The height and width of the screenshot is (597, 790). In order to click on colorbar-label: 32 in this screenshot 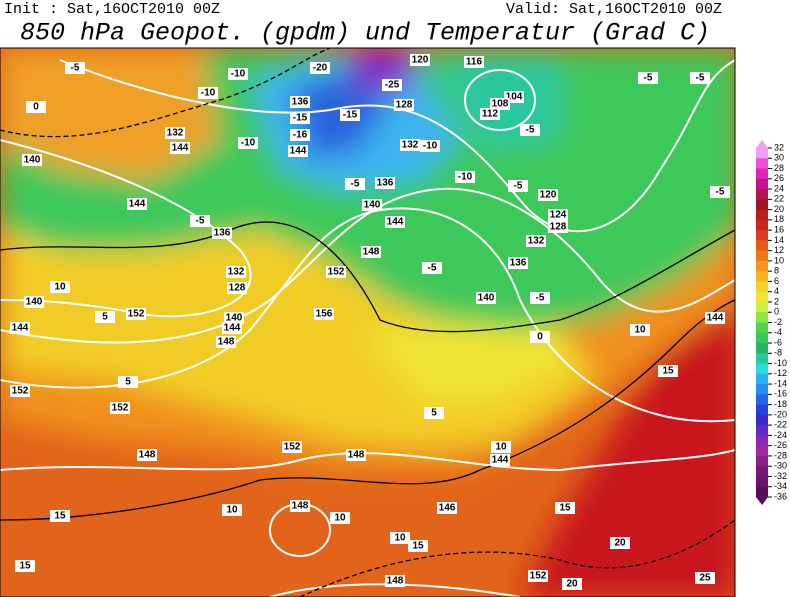, I will do `click(779, 147)`.